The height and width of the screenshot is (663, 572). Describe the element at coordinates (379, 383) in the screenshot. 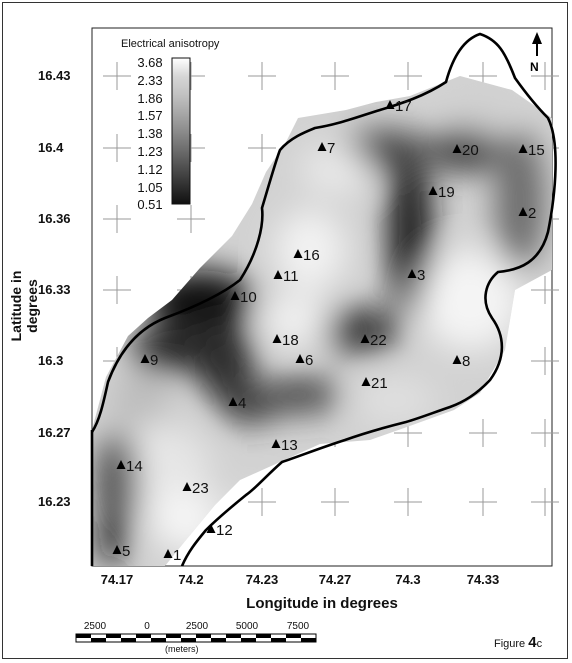

I see `station-label: 21` at that location.